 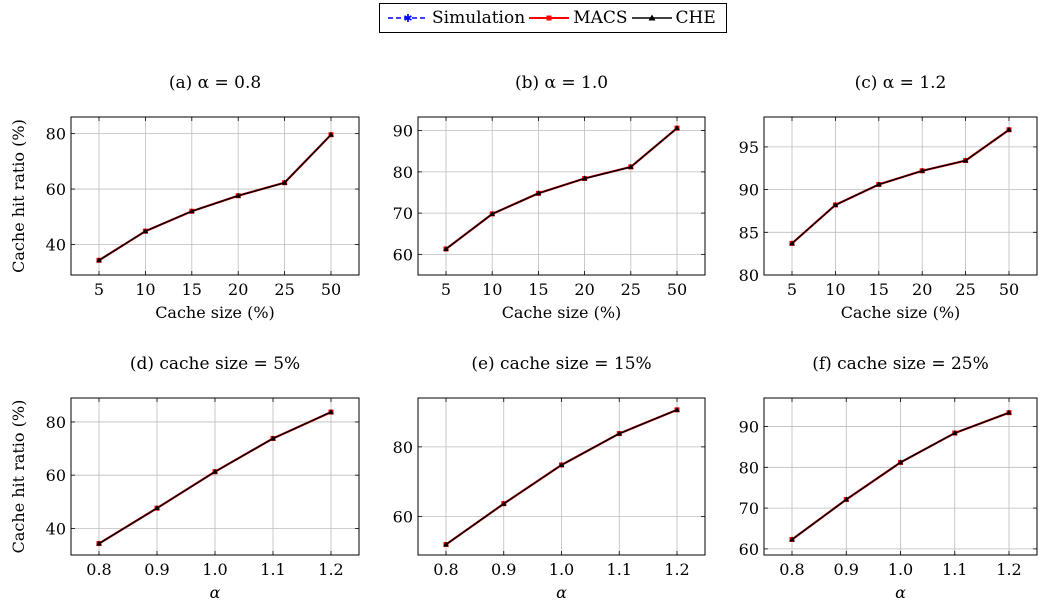 What do you see at coordinates (145, 289) in the screenshot?
I see `x-tick-label: 10` at bounding box center [145, 289].